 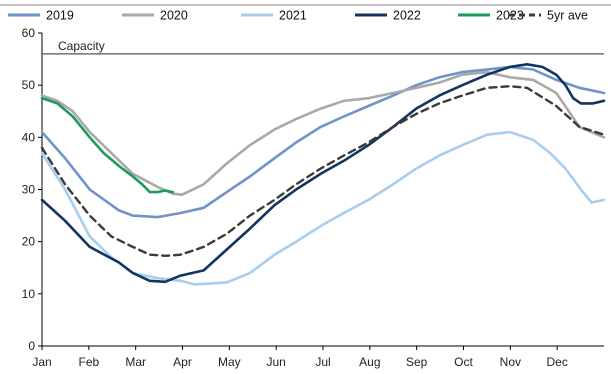 What do you see at coordinates (417, 362) in the screenshot?
I see `x-tick-label-sep: Sep` at bounding box center [417, 362].